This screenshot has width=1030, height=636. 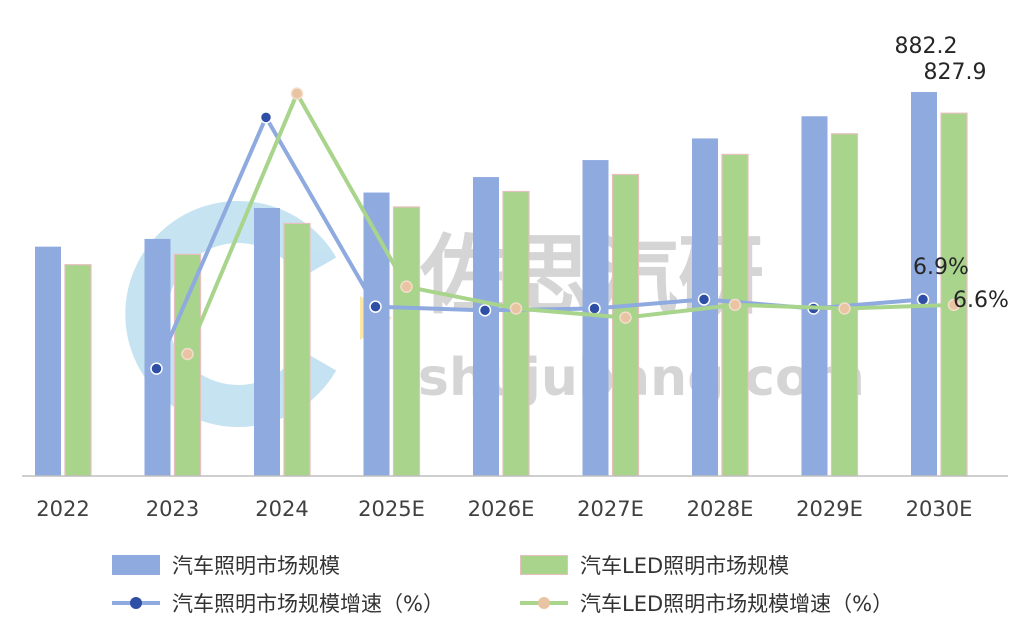 What do you see at coordinates (62, 509) in the screenshot?
I see `x-tick-label-2022: 2022` at bounding box center [62, 509].